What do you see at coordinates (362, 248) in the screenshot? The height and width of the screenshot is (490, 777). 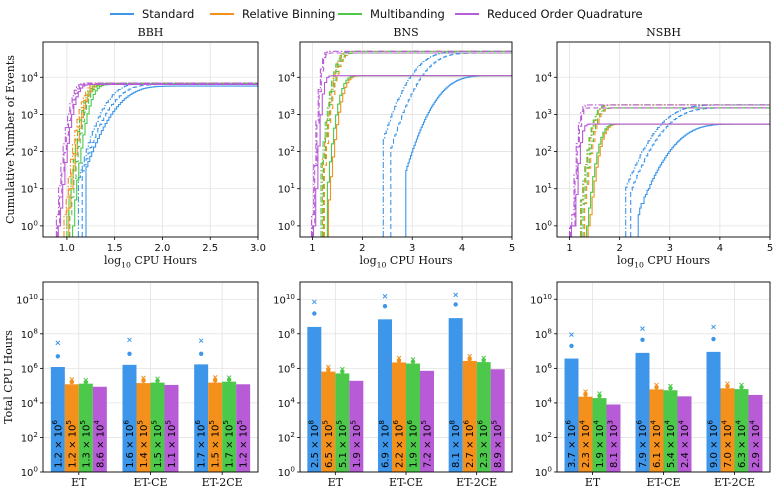 I see `x-tick-label: 2` at bounding box center [362, 248].